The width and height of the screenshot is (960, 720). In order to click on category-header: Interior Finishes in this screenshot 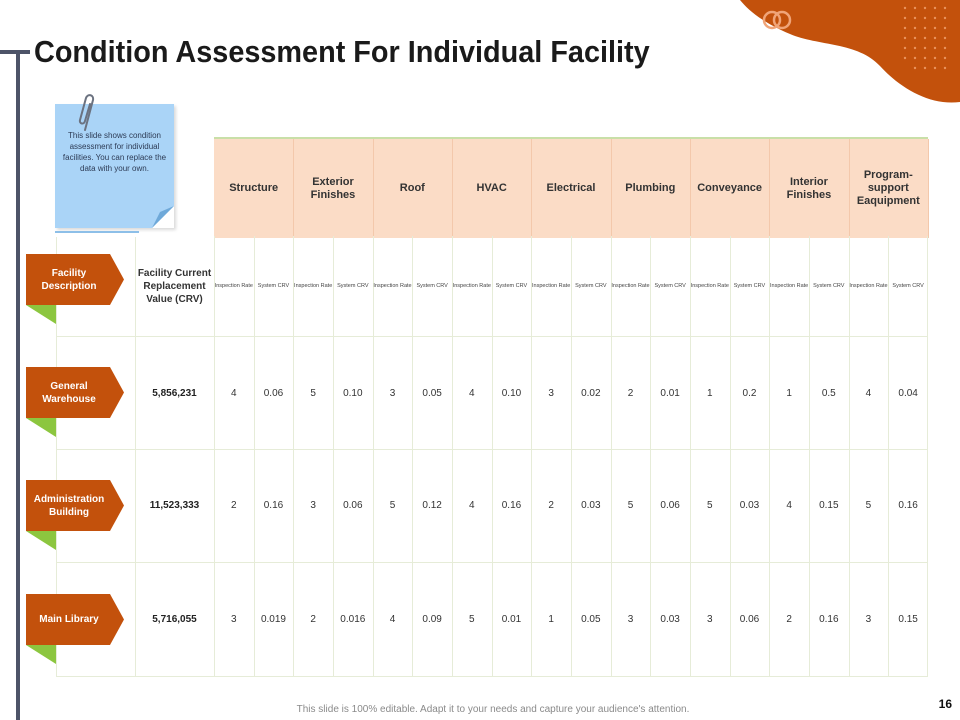, I will do `click(809, 188)`.